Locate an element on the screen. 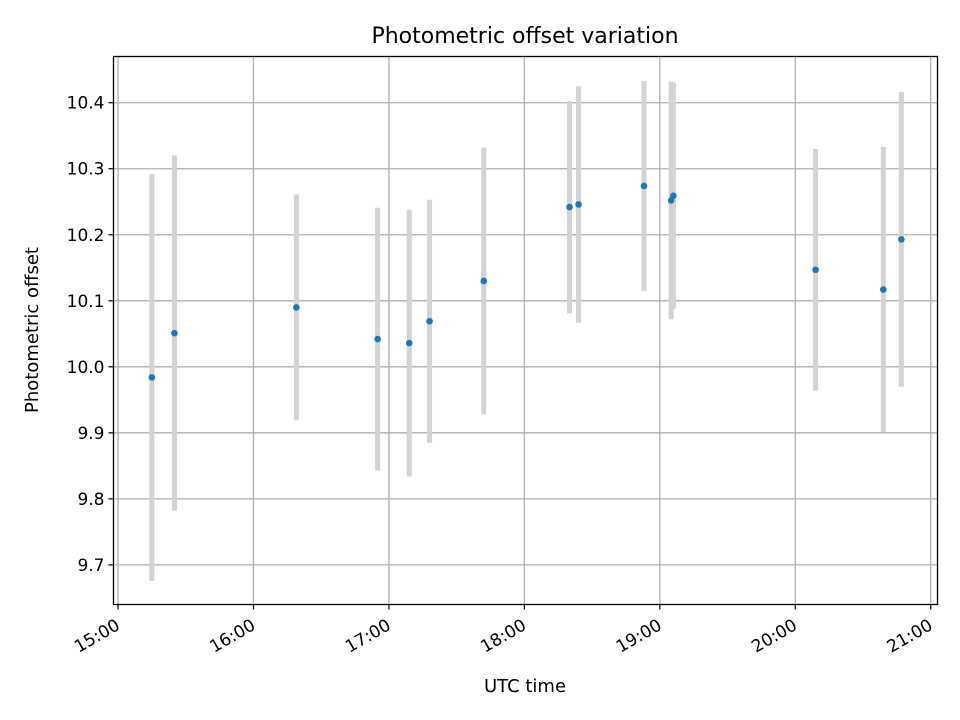 This screenshot has width=960, height=720. y-axis-ticks: 9.7 9.8 9.9 10.0 10.1 10.2 10.3 10.4 is located at coordinates (90, 335).